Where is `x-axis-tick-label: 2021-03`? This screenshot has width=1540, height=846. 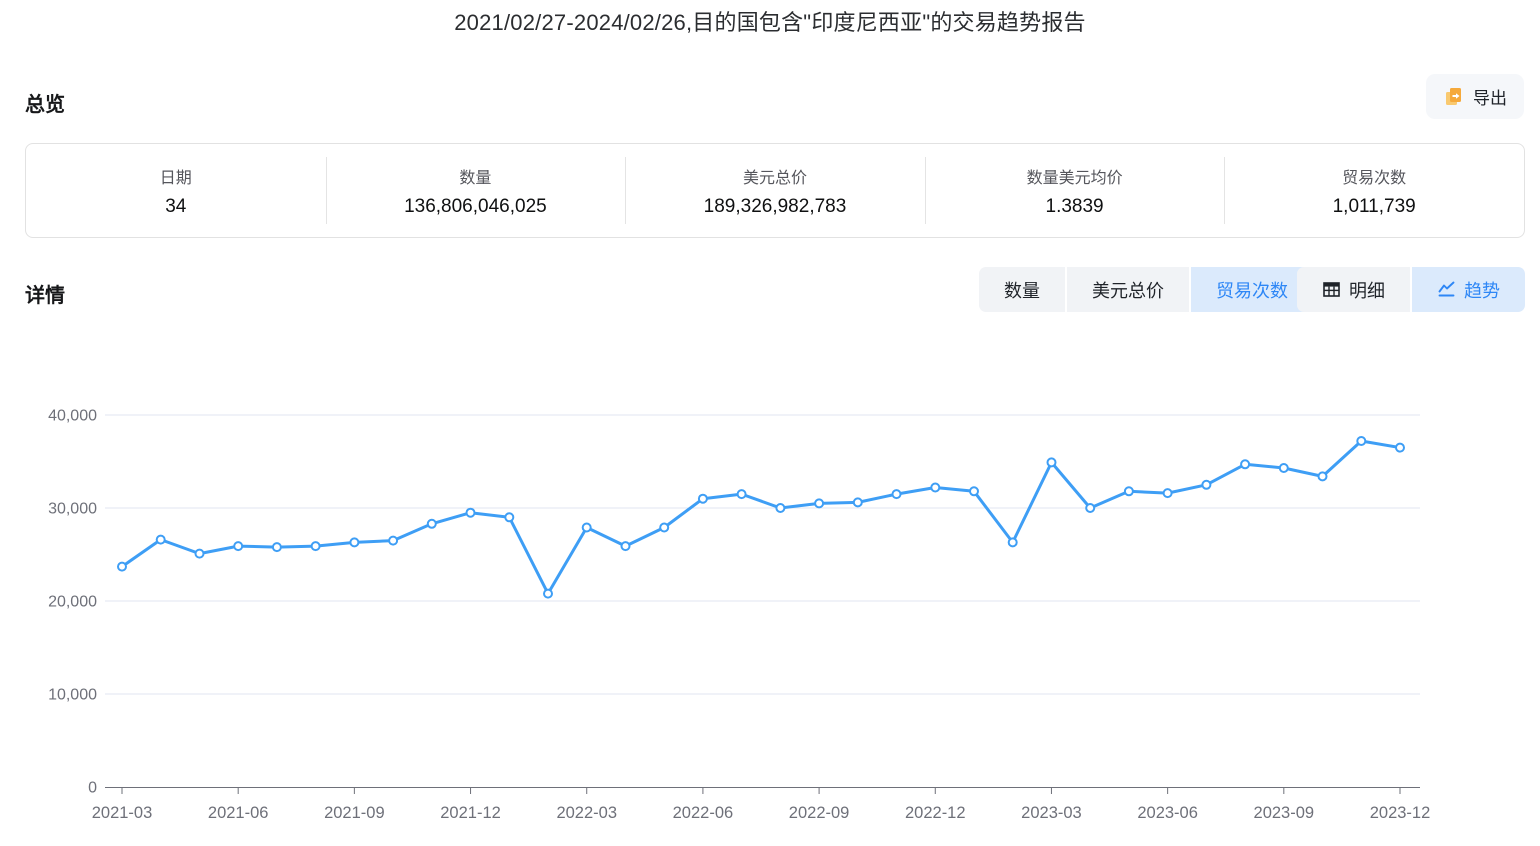 x-axis-tick-label: 2021-03 is located at coordinates (122, 813).